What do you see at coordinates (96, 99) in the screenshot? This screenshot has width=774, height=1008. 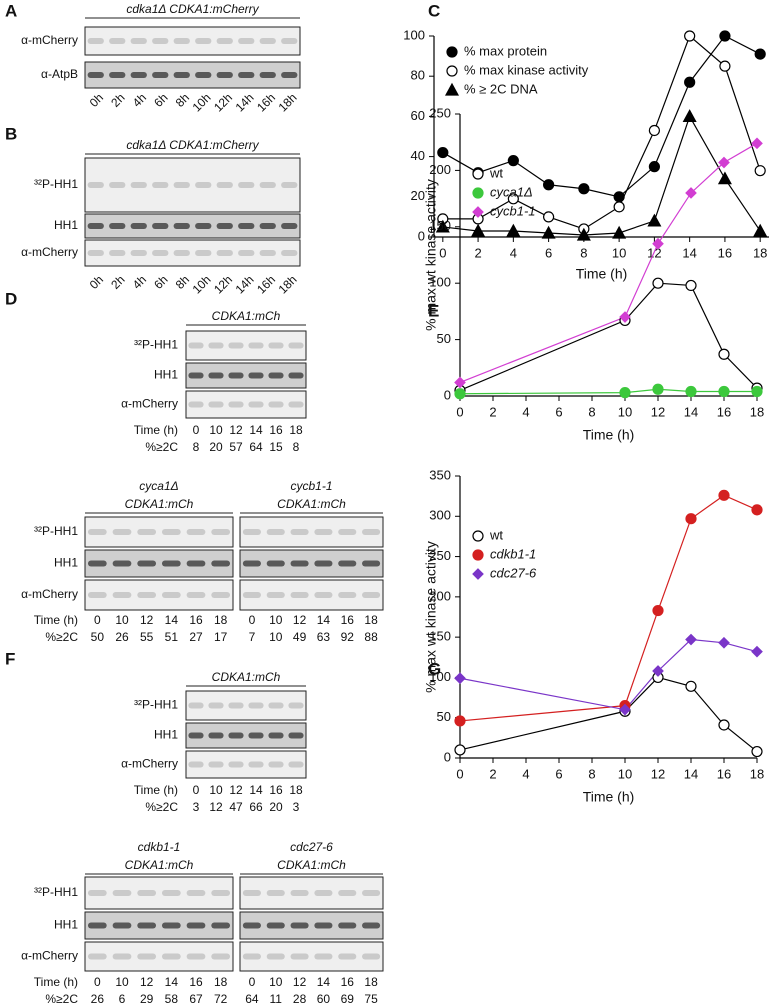 I see `lane-label: 0h` at bounding box center [96, 99].